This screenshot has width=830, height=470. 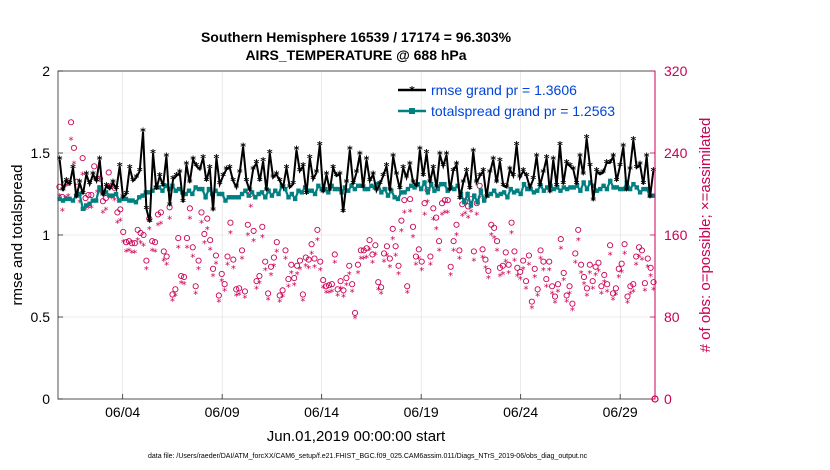 I want to click on left-tick-label-3: 1.5, so click(x=41, y=153).